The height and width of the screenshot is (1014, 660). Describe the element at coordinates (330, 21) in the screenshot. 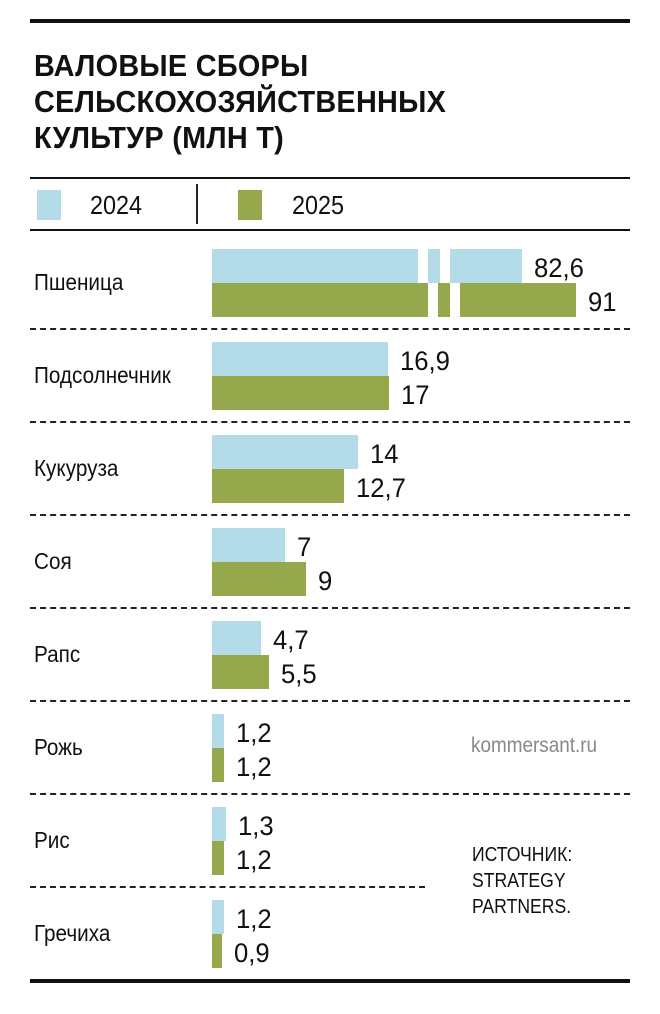

I see `top-rule` at that location.